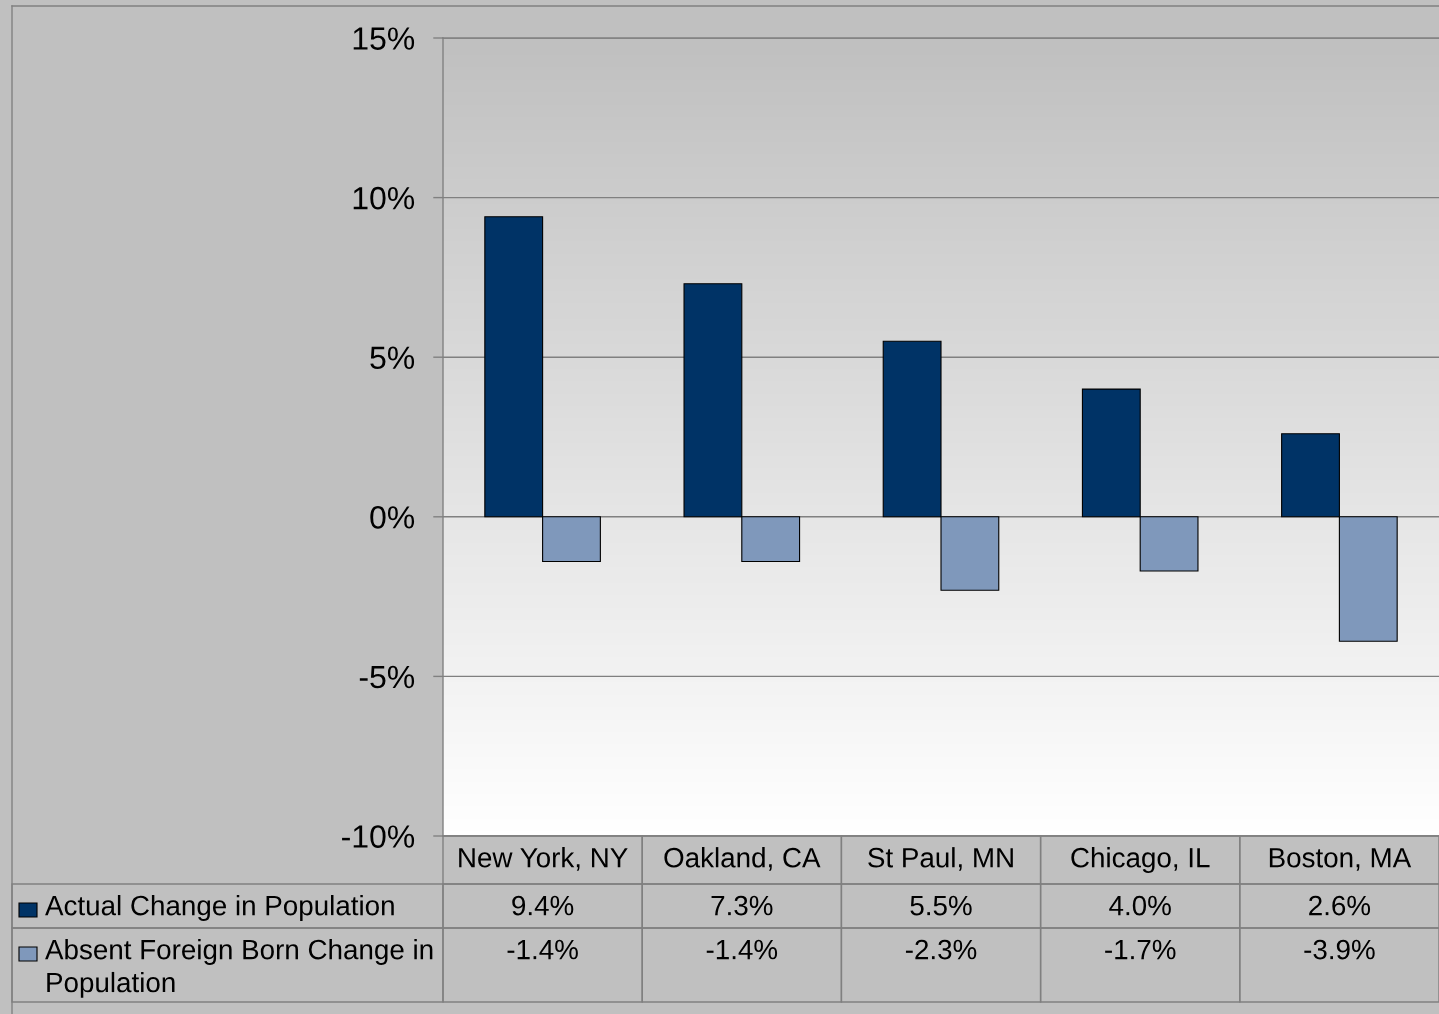  I want to click on y-tick-label: 10%, so click(384, 198).